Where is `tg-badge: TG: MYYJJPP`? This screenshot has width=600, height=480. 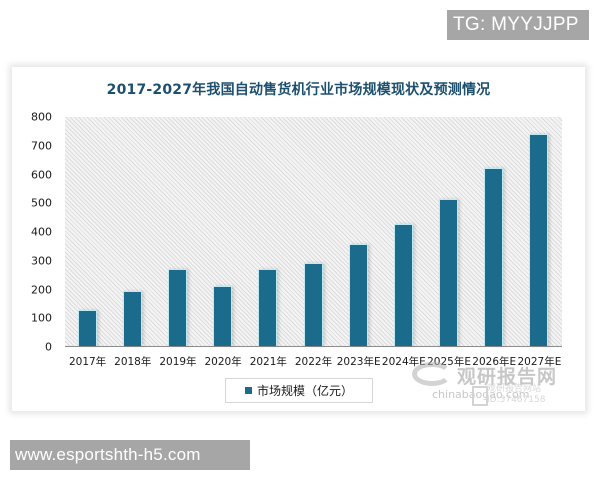 tg-badge: TG: MYYJJPP is located at coordinates (518, 25).